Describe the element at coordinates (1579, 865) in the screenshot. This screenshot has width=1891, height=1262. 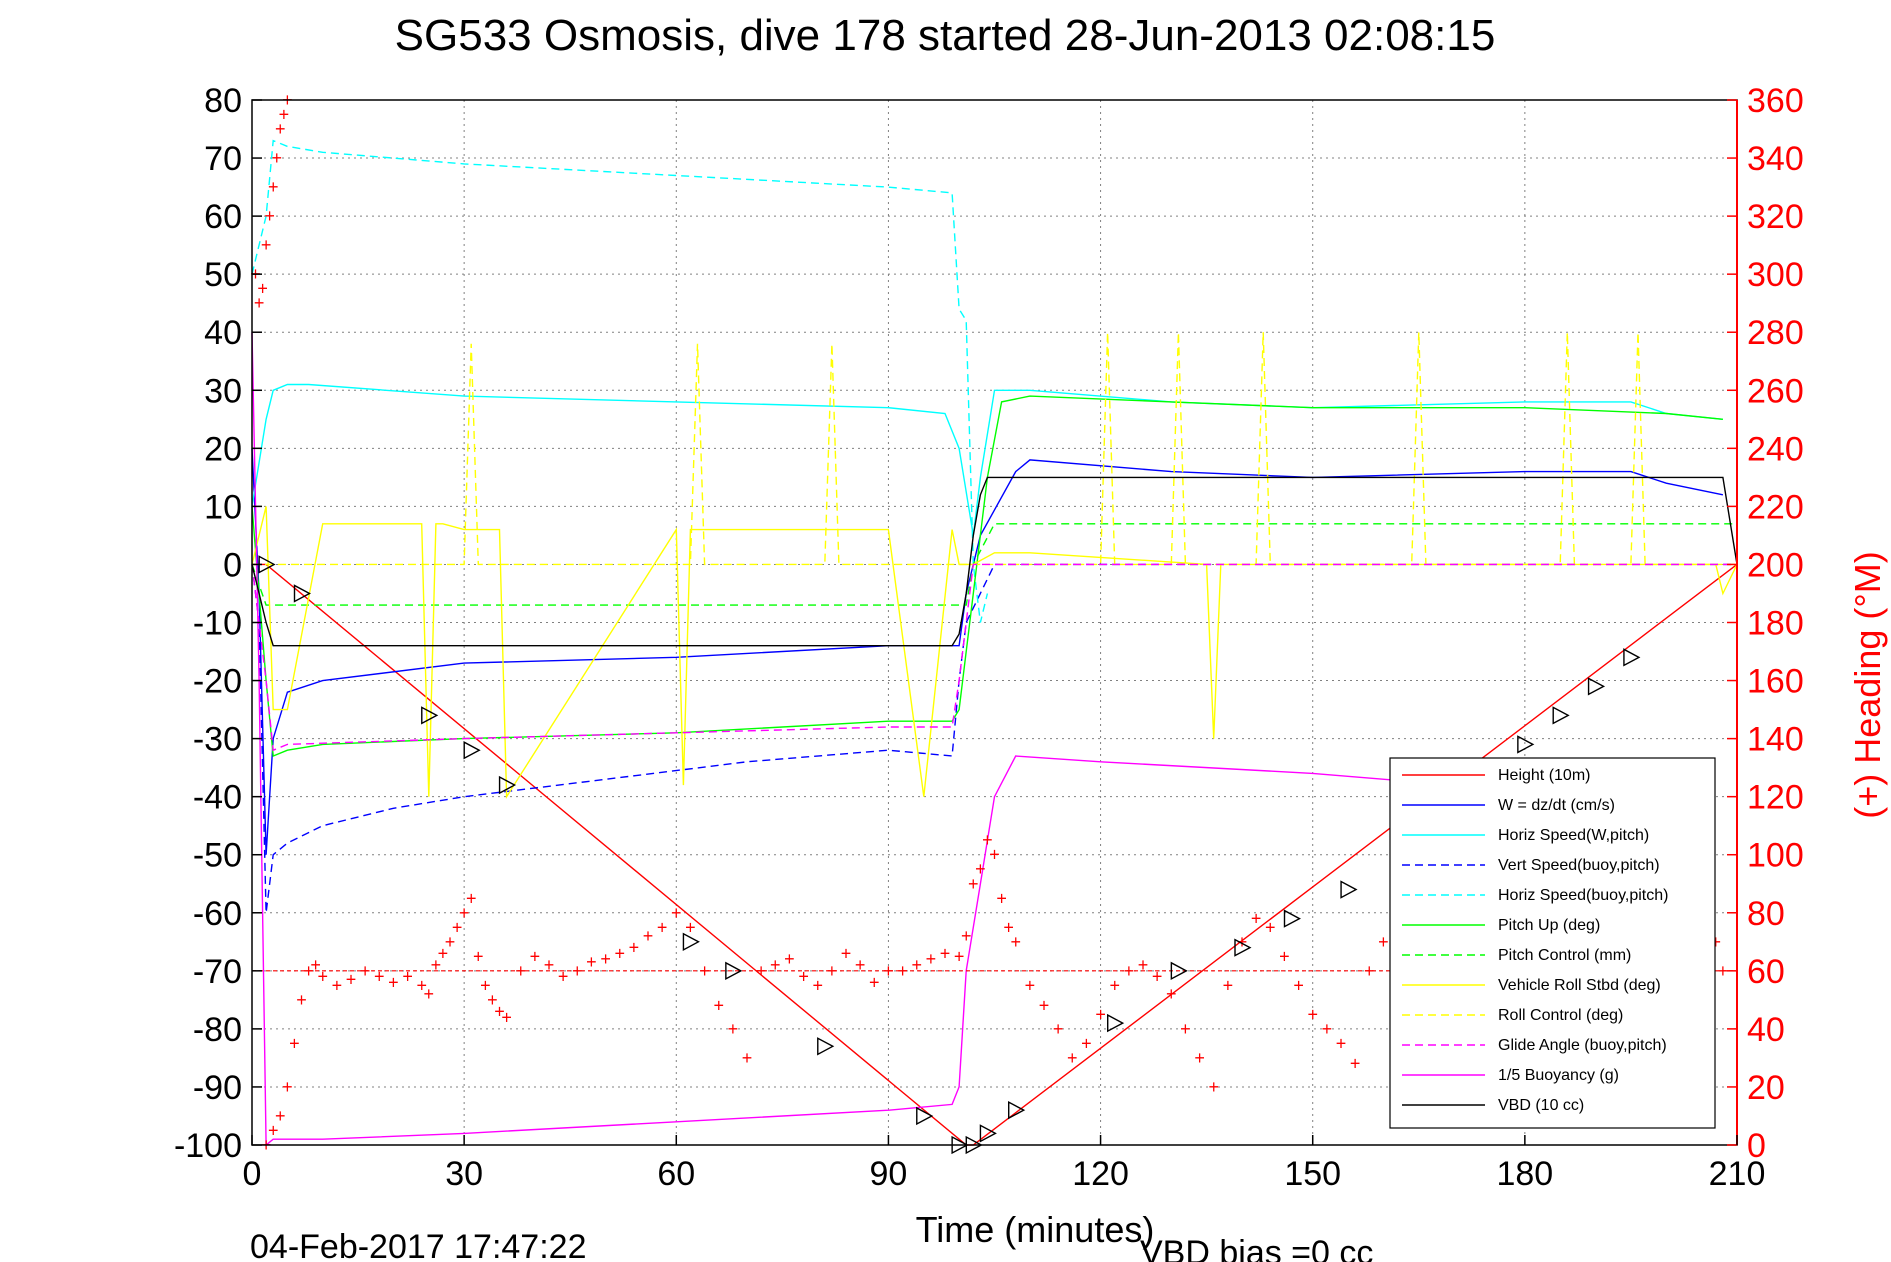
I see `legend-label: Vert Speed(buoy,pitch)` at that location.